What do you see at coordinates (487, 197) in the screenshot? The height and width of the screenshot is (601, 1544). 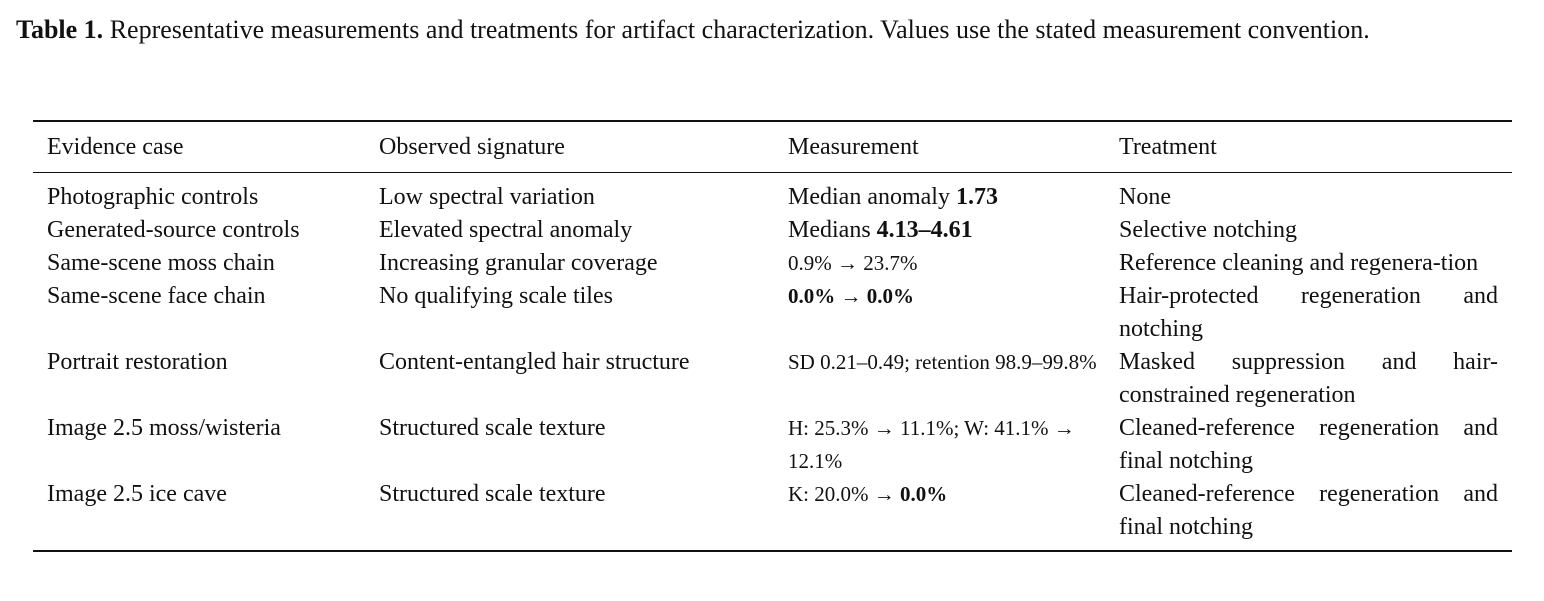 I see `cell-signature: Low spectral variation` at bounding box center [487, 197].